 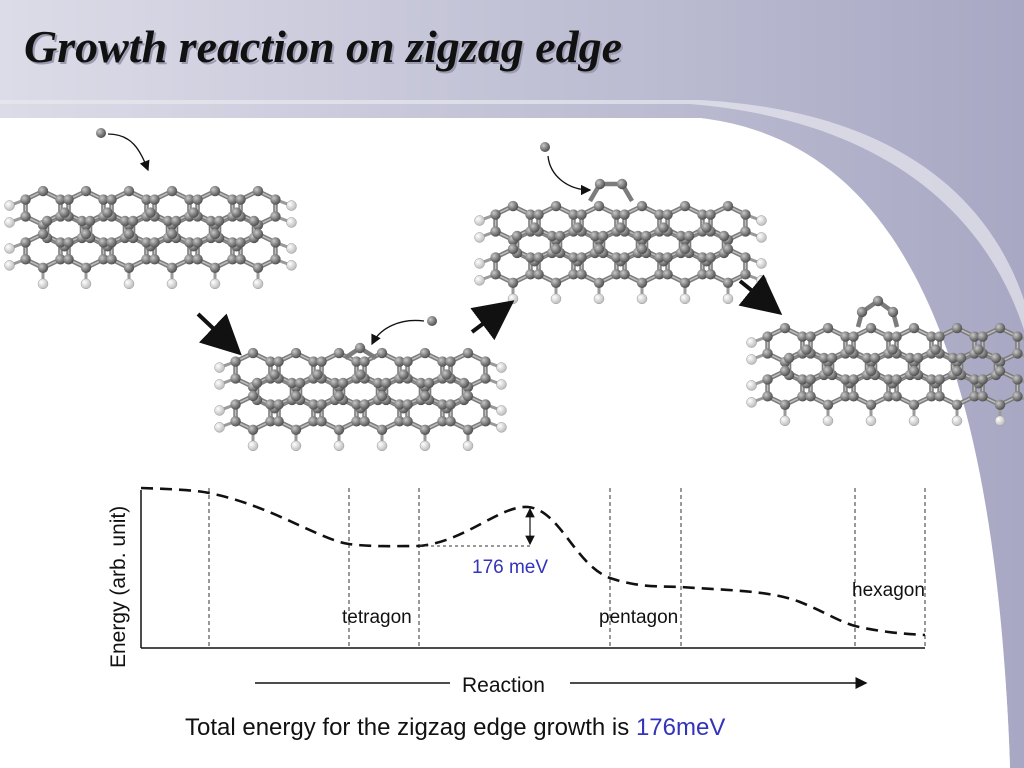 What do you see at coordinates (510, 567) in the screenshot?
I see `barrier-label: 176 meV` at bounding box center [510, 567].